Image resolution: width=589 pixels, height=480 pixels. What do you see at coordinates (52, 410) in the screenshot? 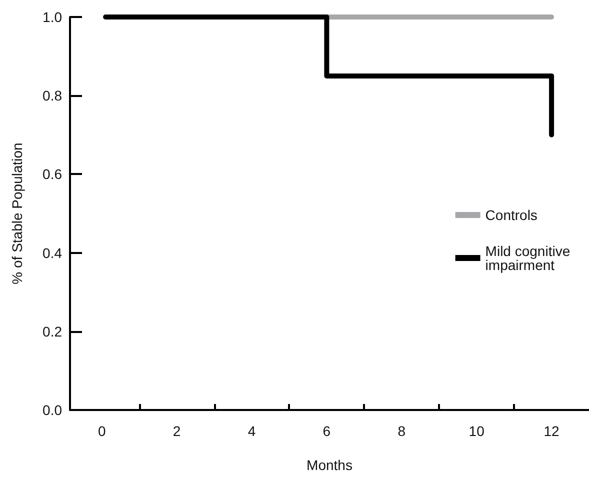
I see `y-tick-label: 0.0` at bounding box center [52, 410].